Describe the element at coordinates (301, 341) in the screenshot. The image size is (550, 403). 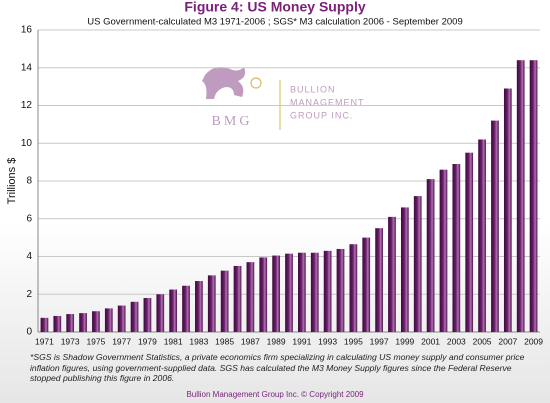
I see `x-tick-label: 1991` at that location.